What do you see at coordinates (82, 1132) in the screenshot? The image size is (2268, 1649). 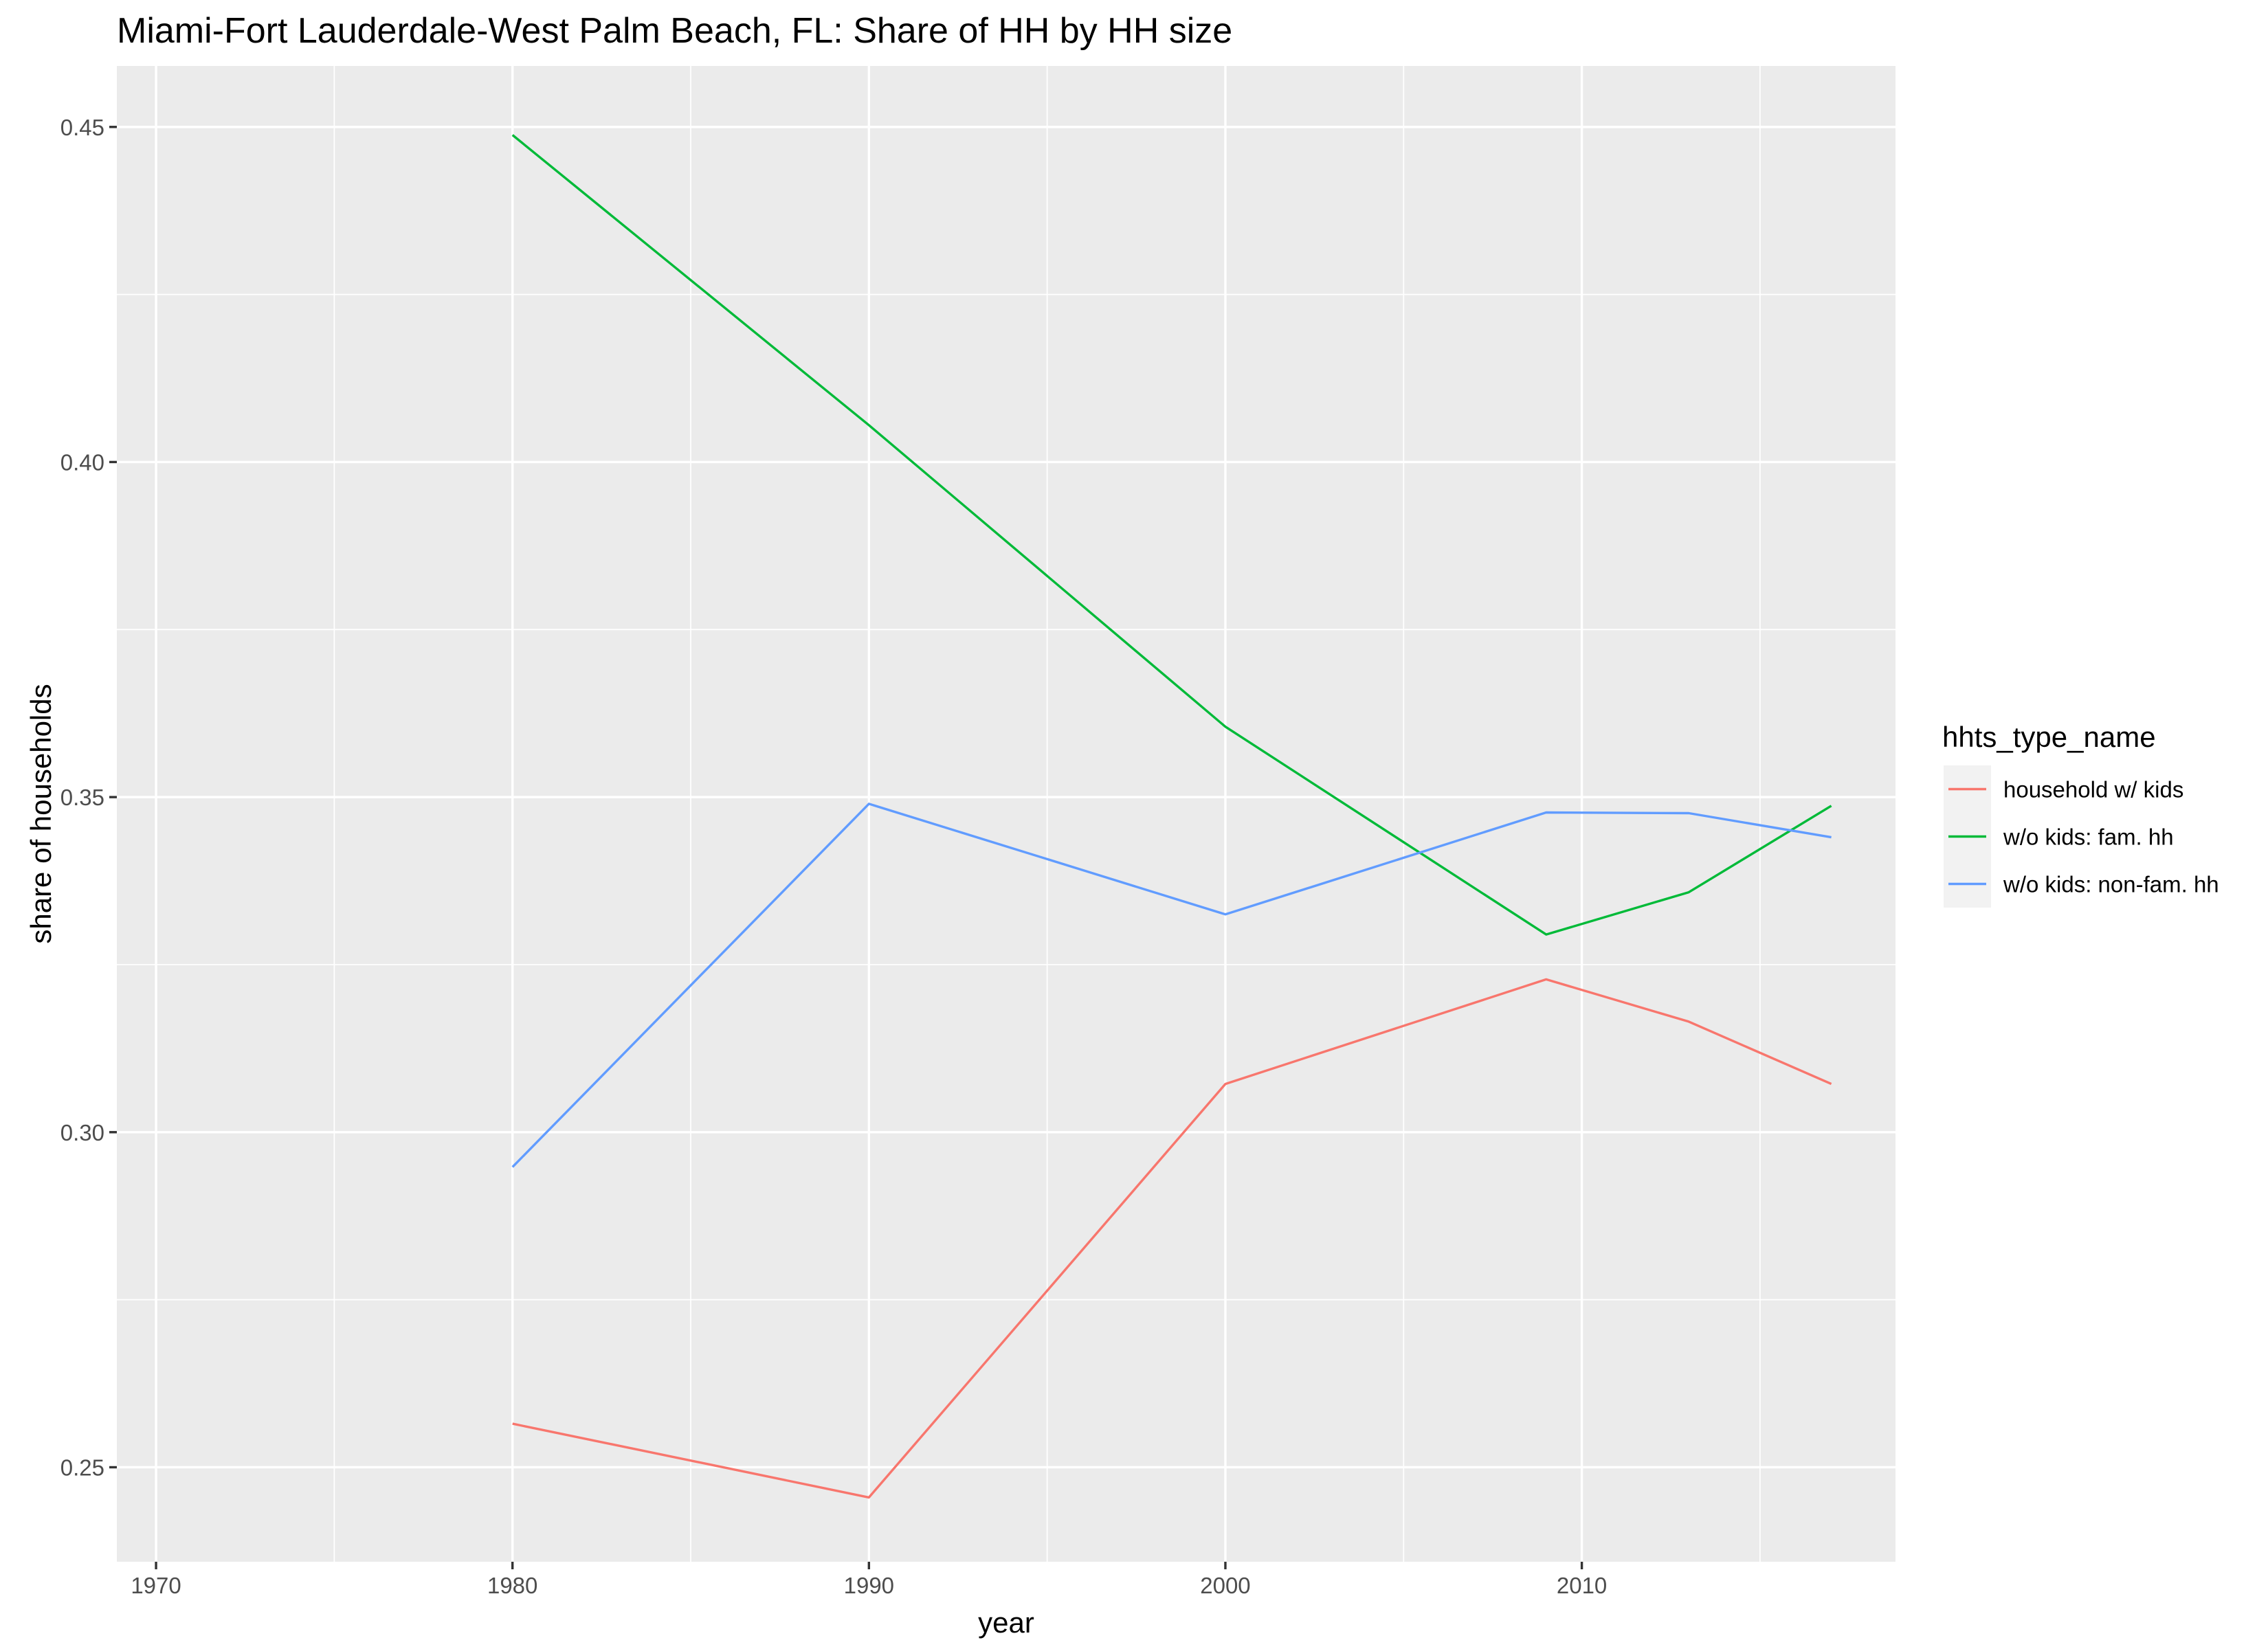 I see `y-tick-label: 0.30` at bounding box center [82, 1132].